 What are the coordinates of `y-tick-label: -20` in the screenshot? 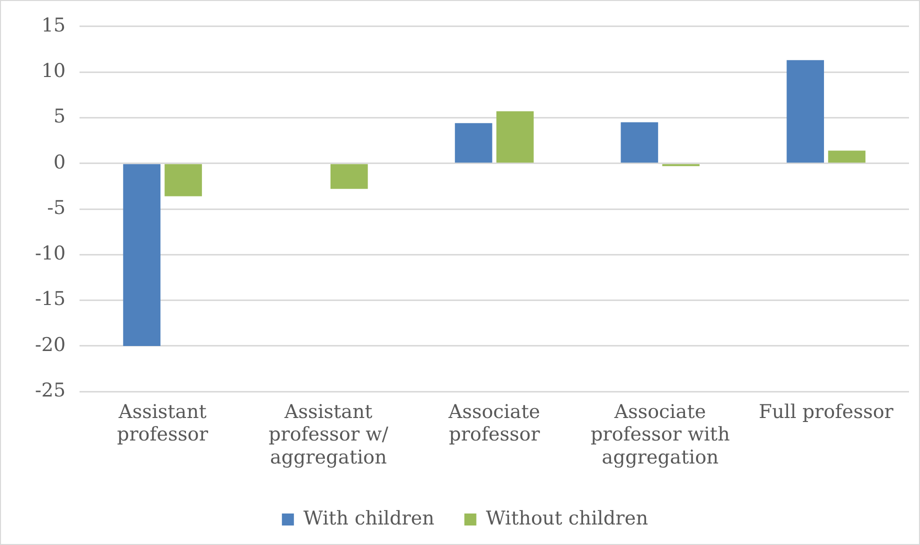 It's located at (50, 345).